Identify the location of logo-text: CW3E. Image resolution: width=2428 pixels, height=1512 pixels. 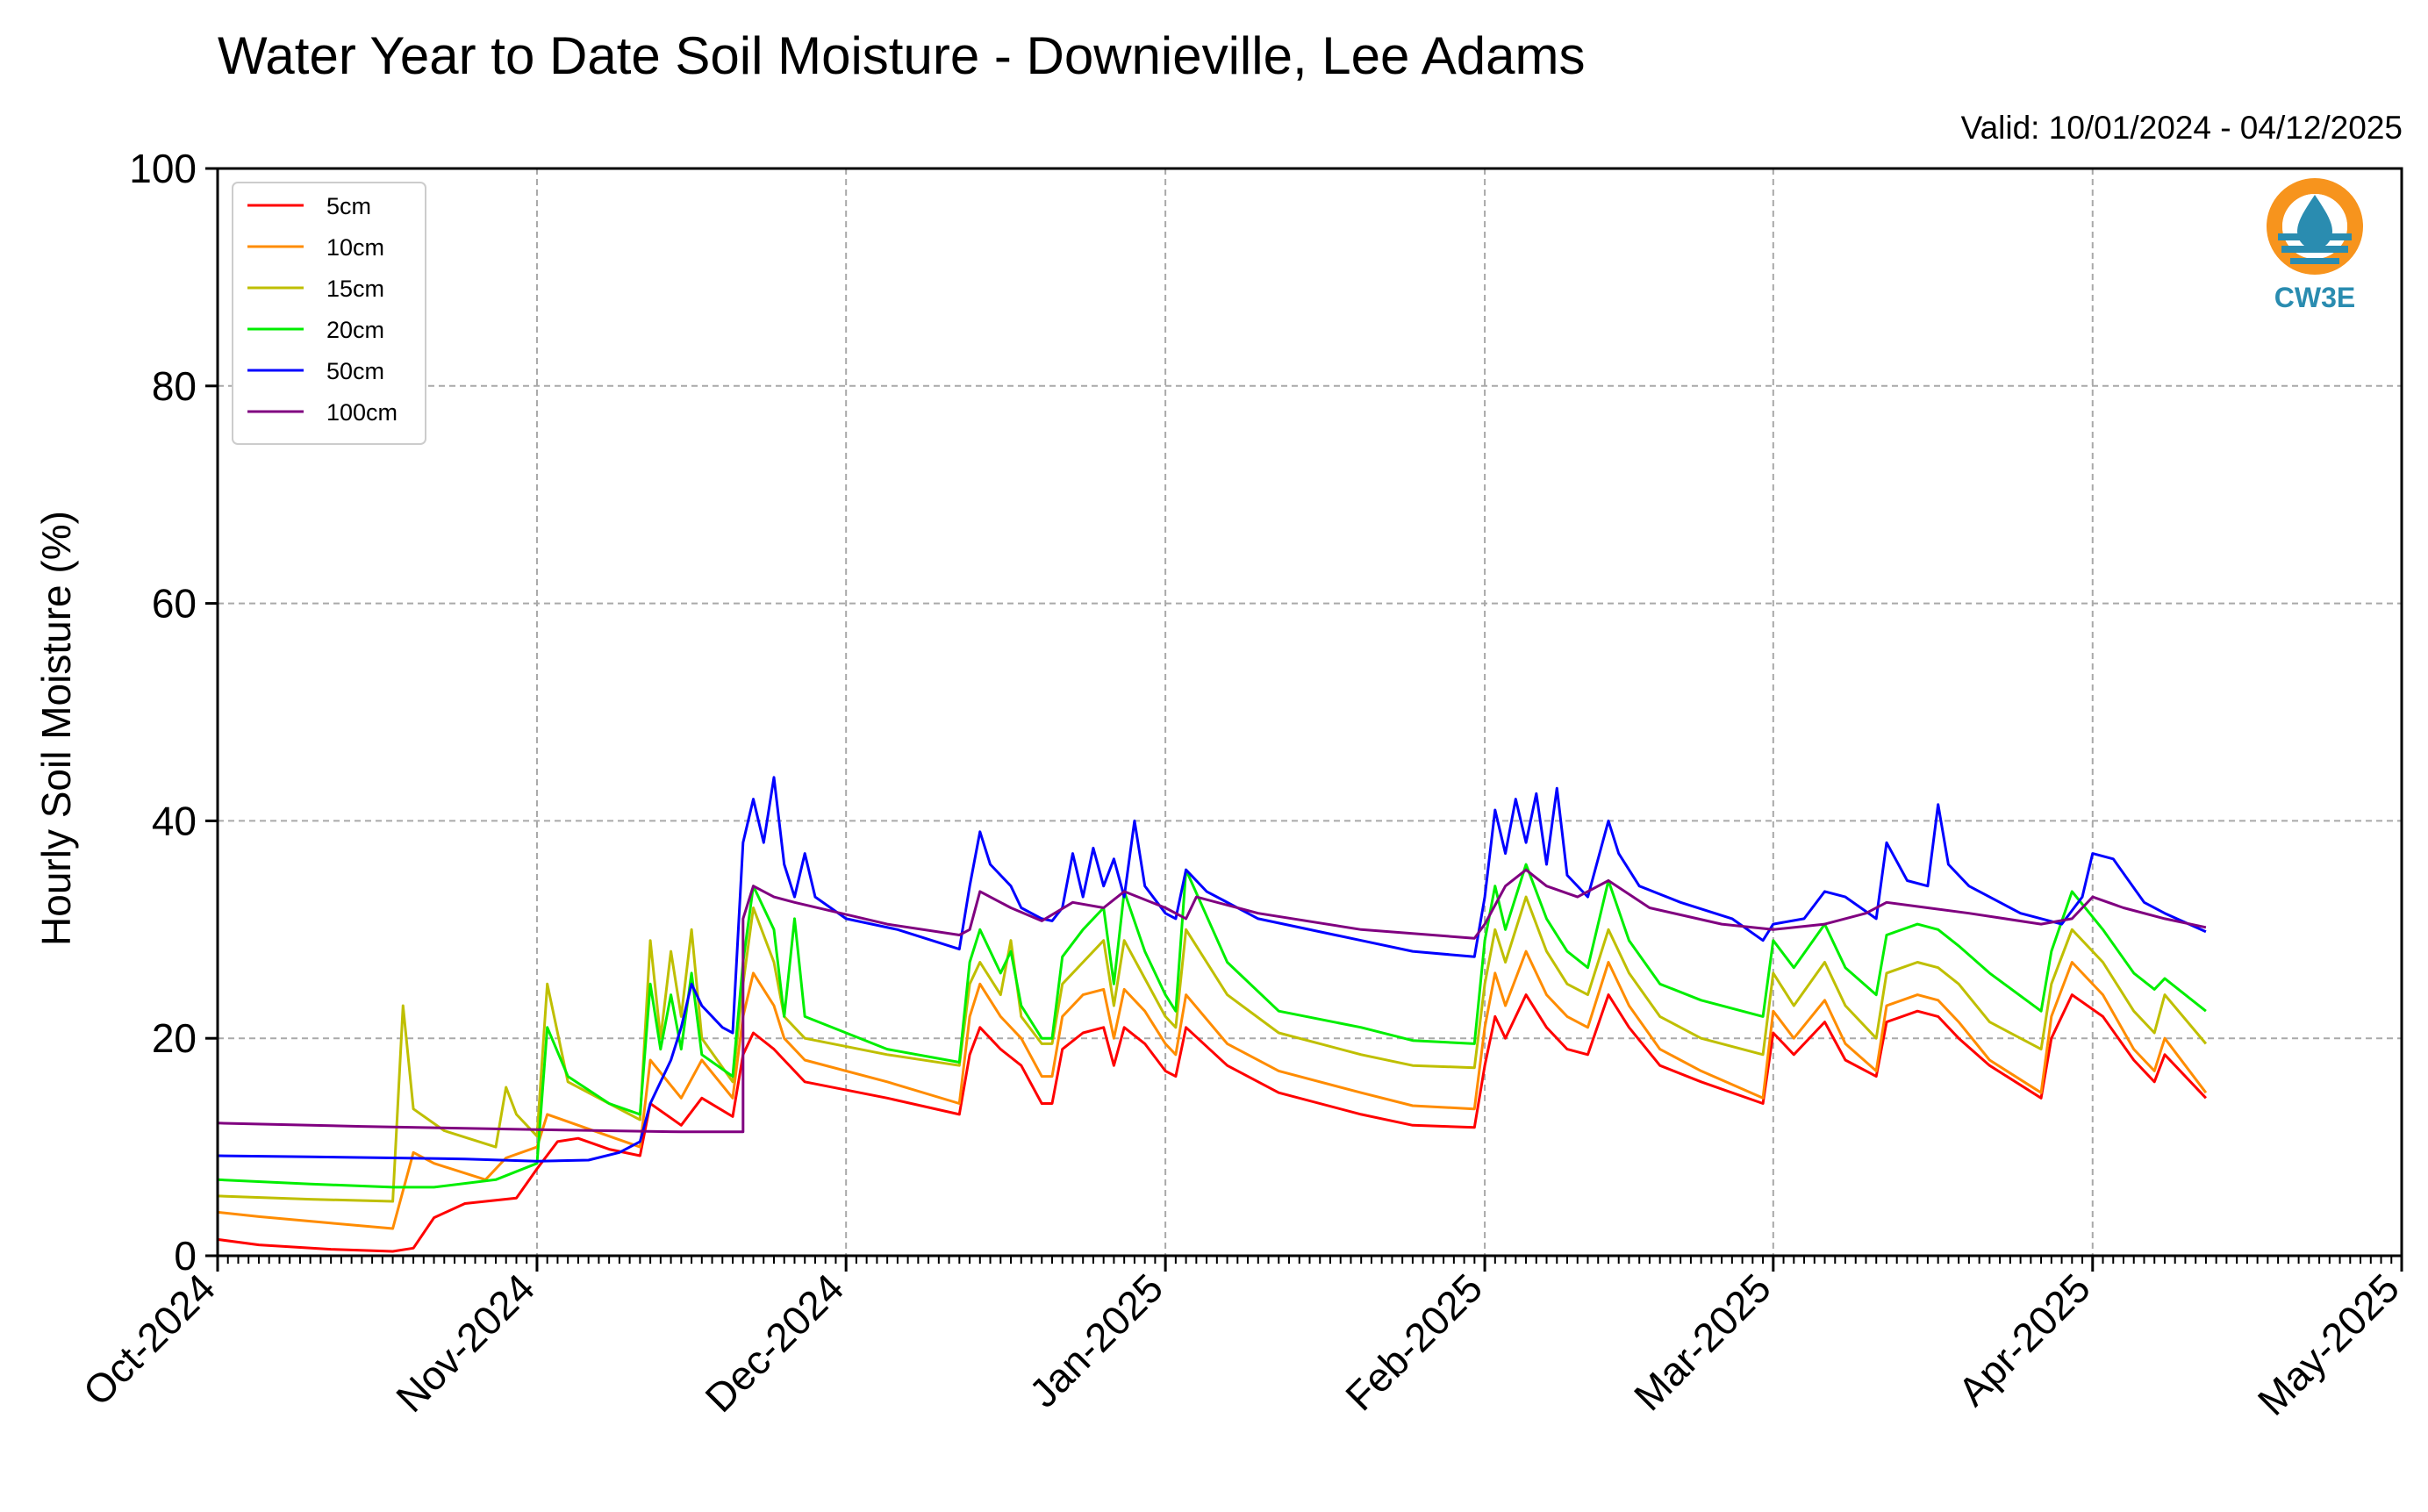
(2314, 298).